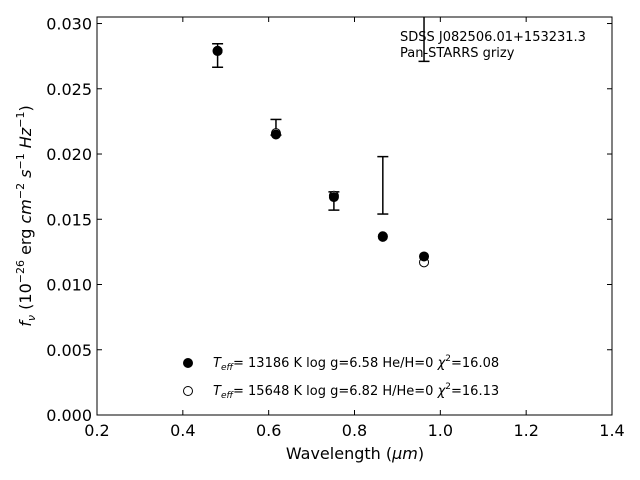 The image size is (640, 480). What do you see at coordinates (354, 430) in the screenshot?
I see `x-tick-label: 0.8` at bounding box center [354, 430].